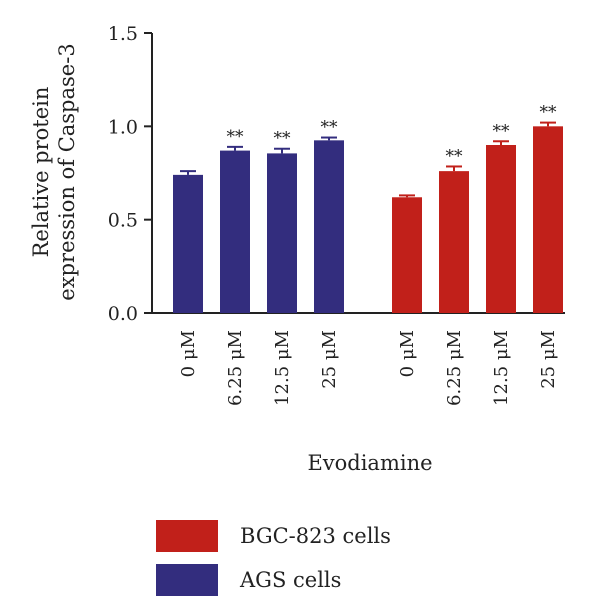  Describe the element at coordinates (67, 171) in the screenshot. I see `y-axis-title-line-2: expression of Caspase-3` at that location.